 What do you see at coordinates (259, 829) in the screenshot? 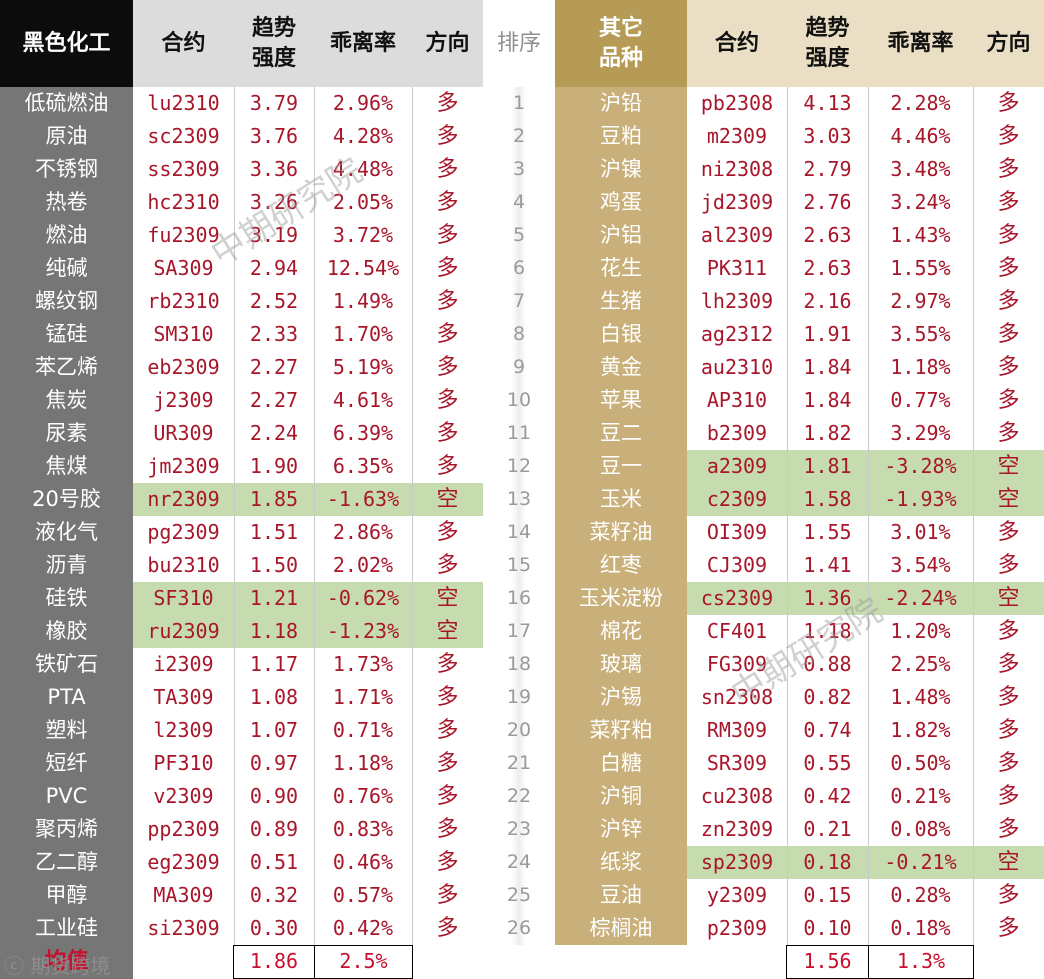
I see `left-table-row: 聚丙烯 pp2309 0.89 0.83% 多` at bounding box center [259, 829].